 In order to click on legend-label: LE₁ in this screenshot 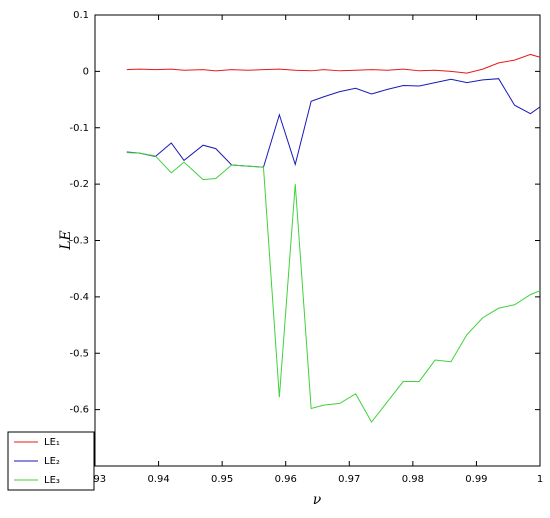, I will do `click(52, 442)`.